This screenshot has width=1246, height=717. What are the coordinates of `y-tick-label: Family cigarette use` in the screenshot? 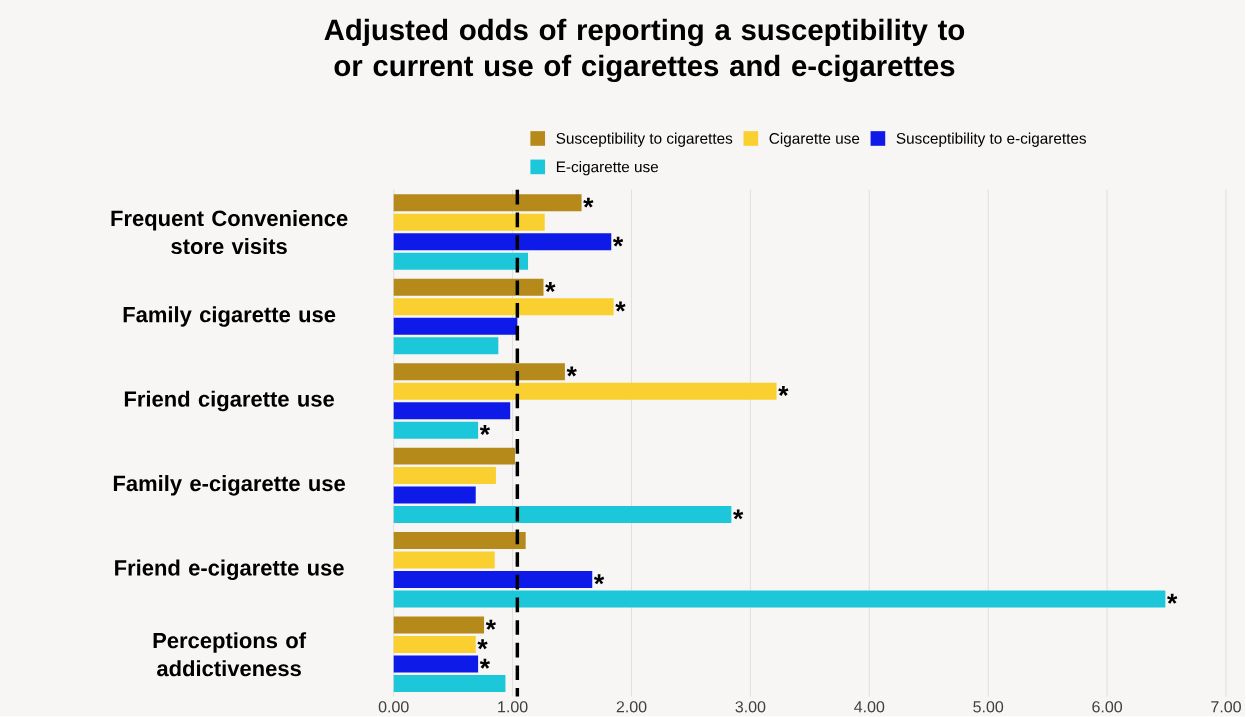 It's located at (229, 316).